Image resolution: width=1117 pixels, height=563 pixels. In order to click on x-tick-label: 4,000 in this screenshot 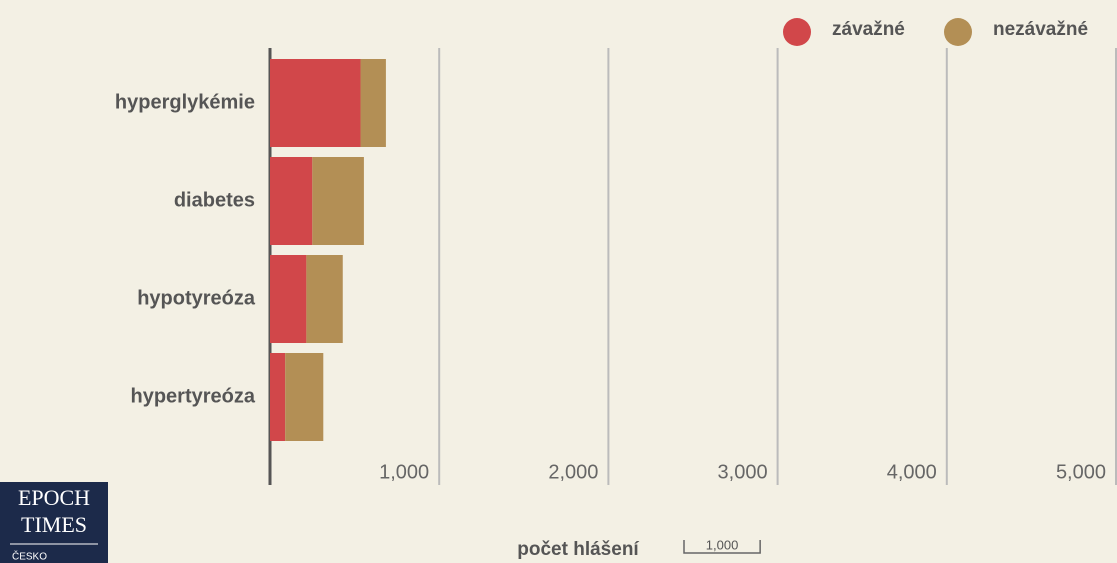, I will do `click(912, 472)`.